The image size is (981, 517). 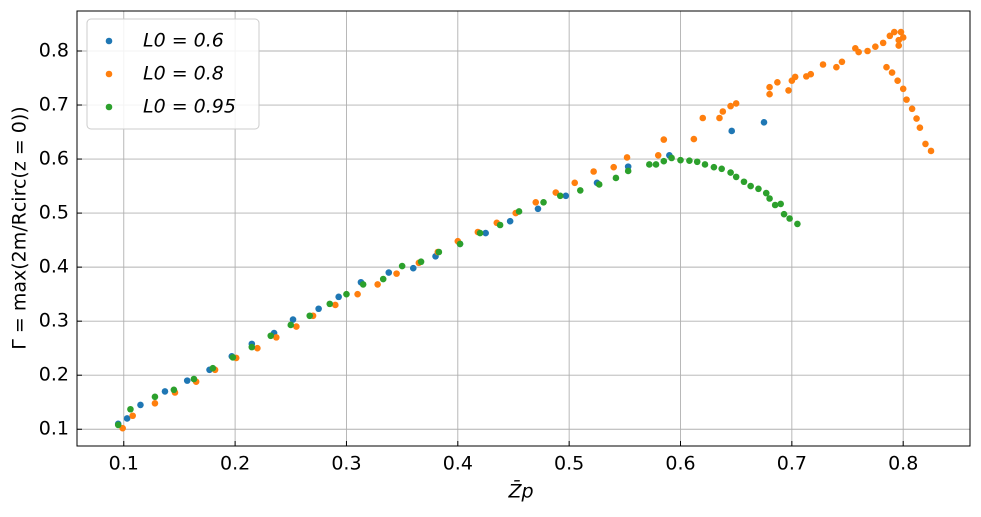 I want to click on y-tick-label: 0.1, so click(x=54, y=429).